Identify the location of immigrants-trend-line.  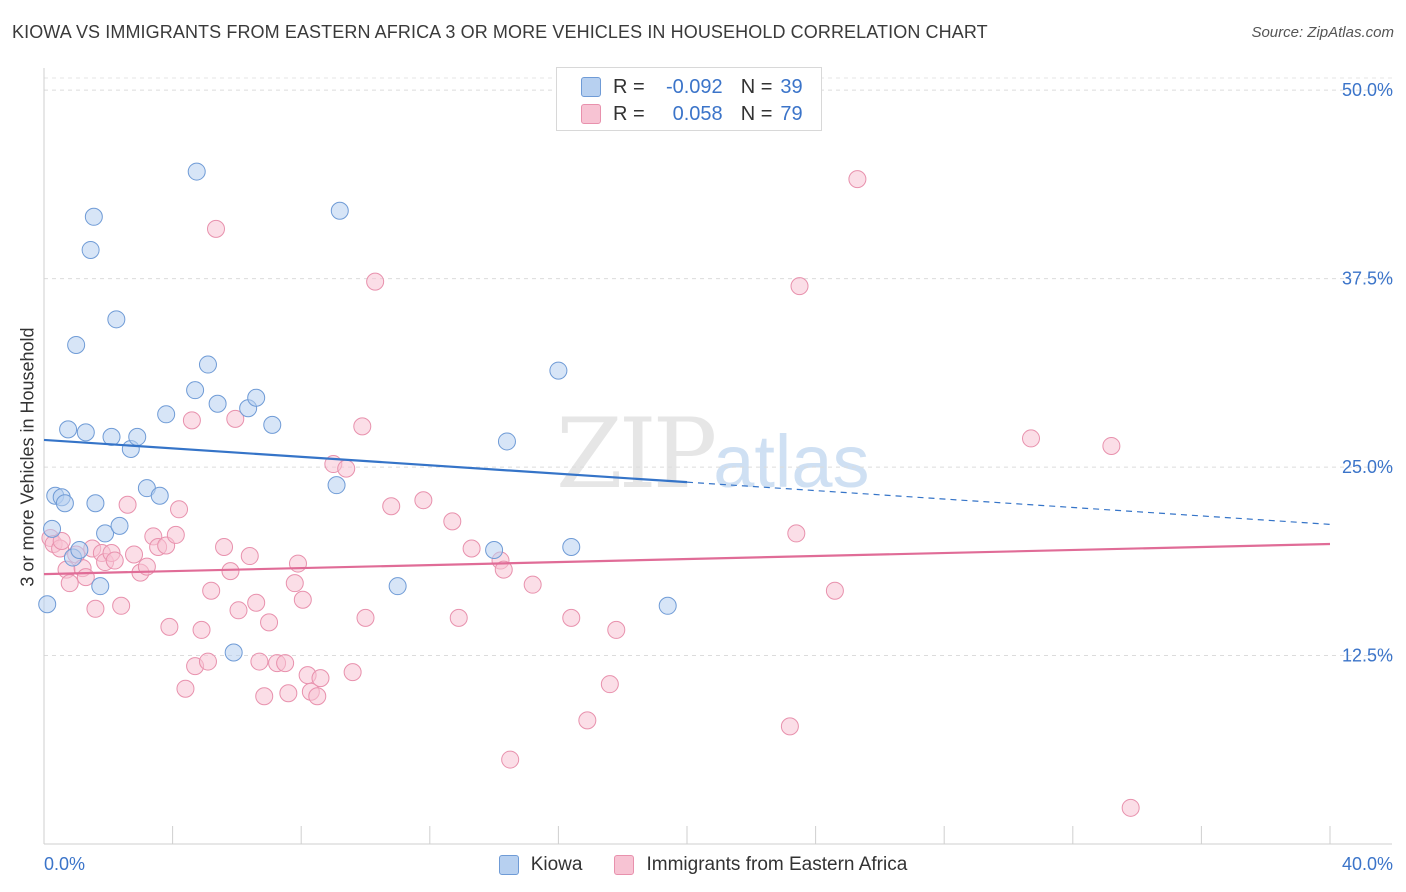
(687, 559).